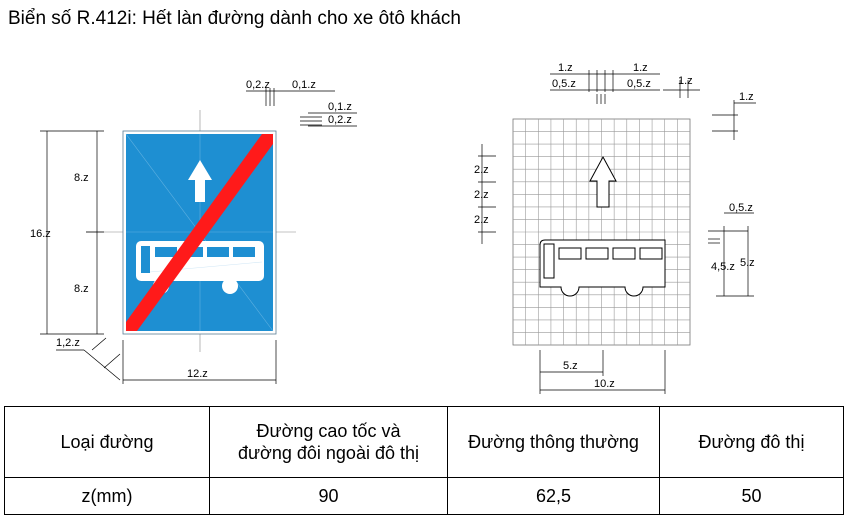 Image resolution: width=849 pixels, height=520 pixels. What do you see at coordinates (565, 68) in the screenshot?
I see `dim-grid-top-left-1: 1.z` at bounding box center [565, 68].